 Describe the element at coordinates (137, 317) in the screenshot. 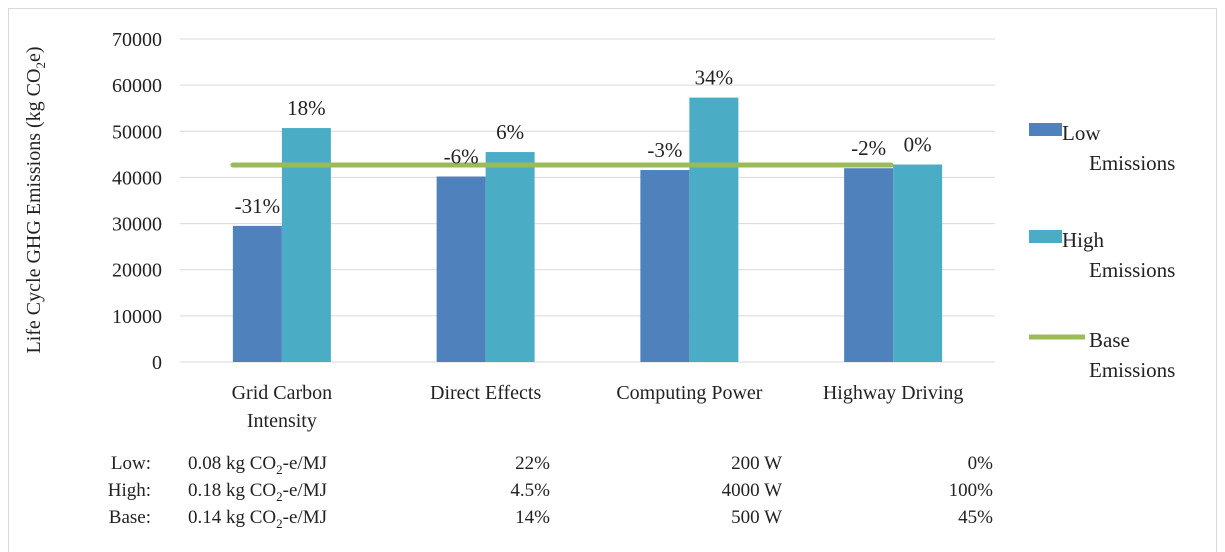

I see `y-tick-label: 10000` at that location.